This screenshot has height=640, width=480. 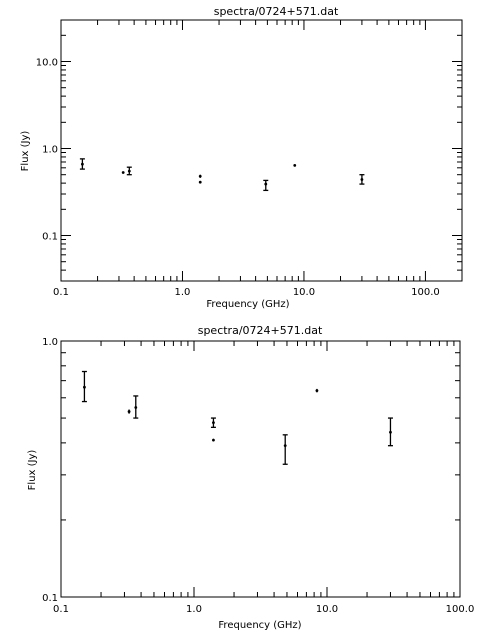 What do you see at coordinates (50, 470) in the screenshot?
I see `y-tick-labels: 0.1 1.0` at bounding box center [50, 470].